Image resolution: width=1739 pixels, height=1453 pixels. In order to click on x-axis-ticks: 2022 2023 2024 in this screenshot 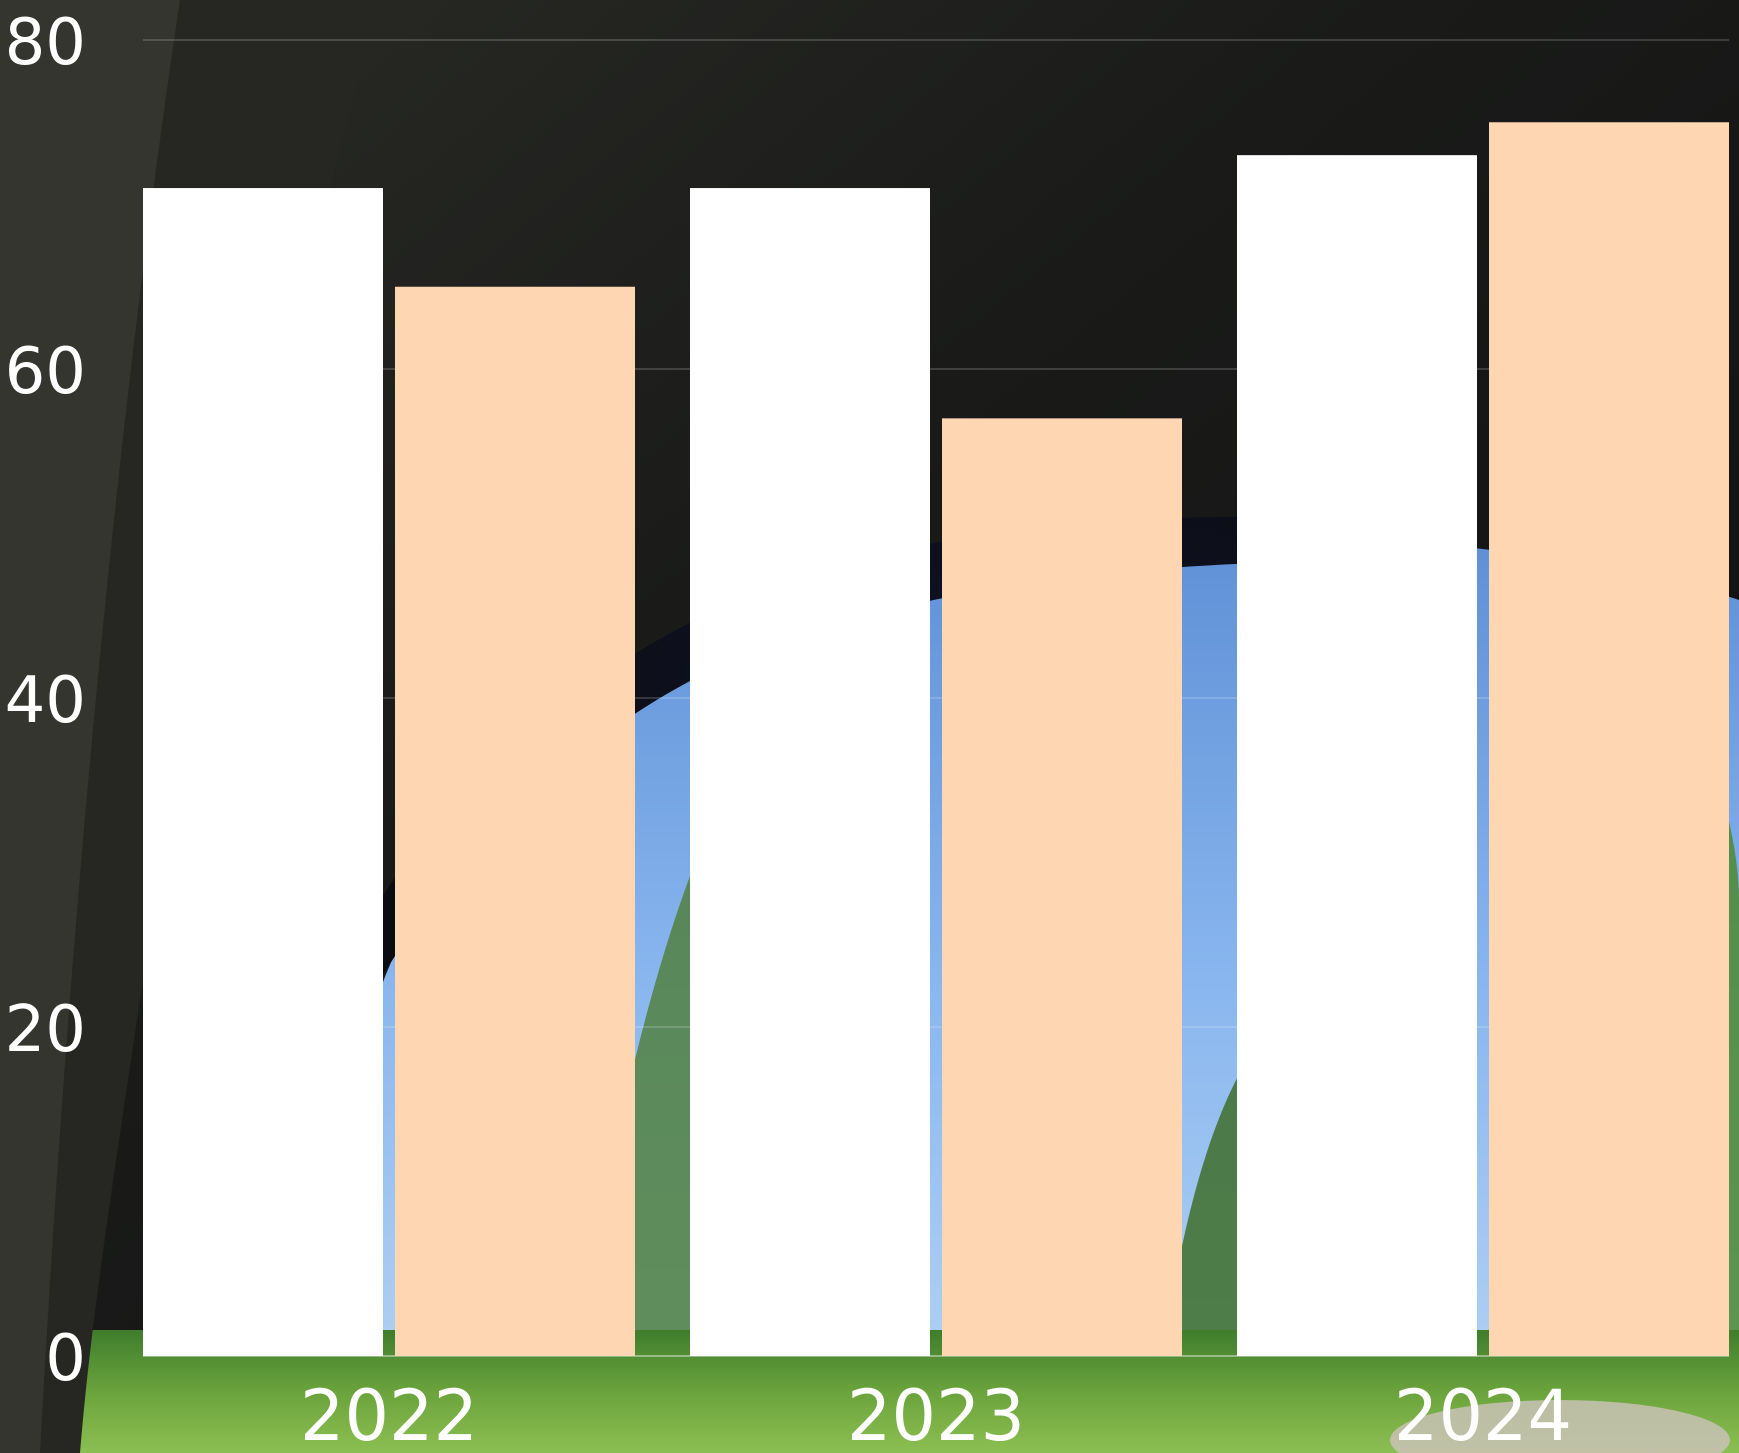, I will do `click(936, 1414)`.